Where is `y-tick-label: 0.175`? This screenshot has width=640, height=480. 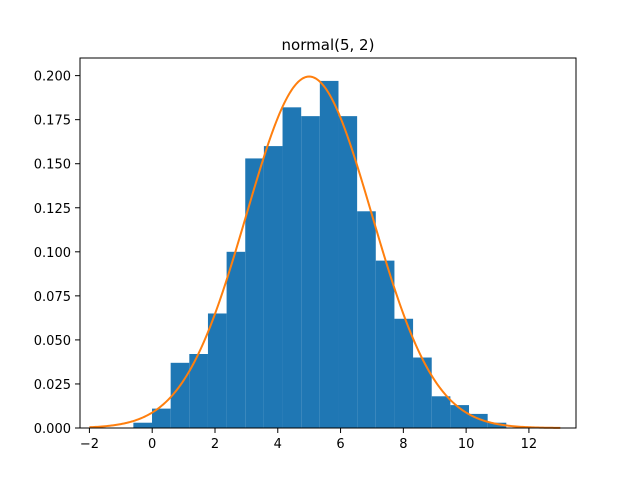
y-tick-label: 0.175 is located at coordinates (52, 121).